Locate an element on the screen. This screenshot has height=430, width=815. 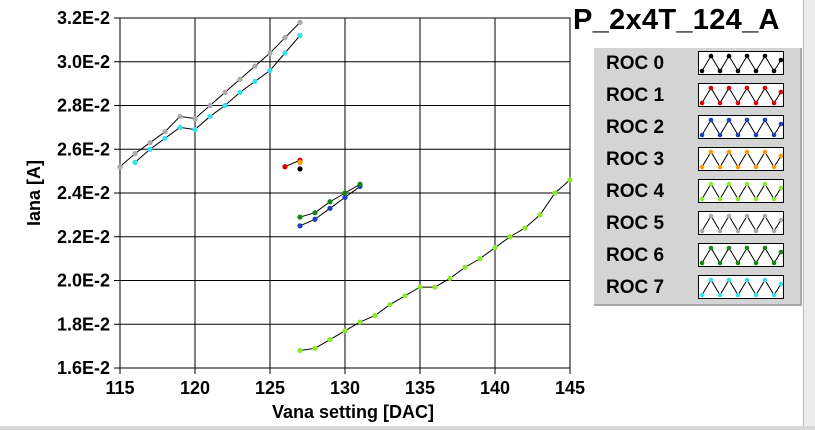
x-tick-label: 120 is located at coordinates (195, 388).